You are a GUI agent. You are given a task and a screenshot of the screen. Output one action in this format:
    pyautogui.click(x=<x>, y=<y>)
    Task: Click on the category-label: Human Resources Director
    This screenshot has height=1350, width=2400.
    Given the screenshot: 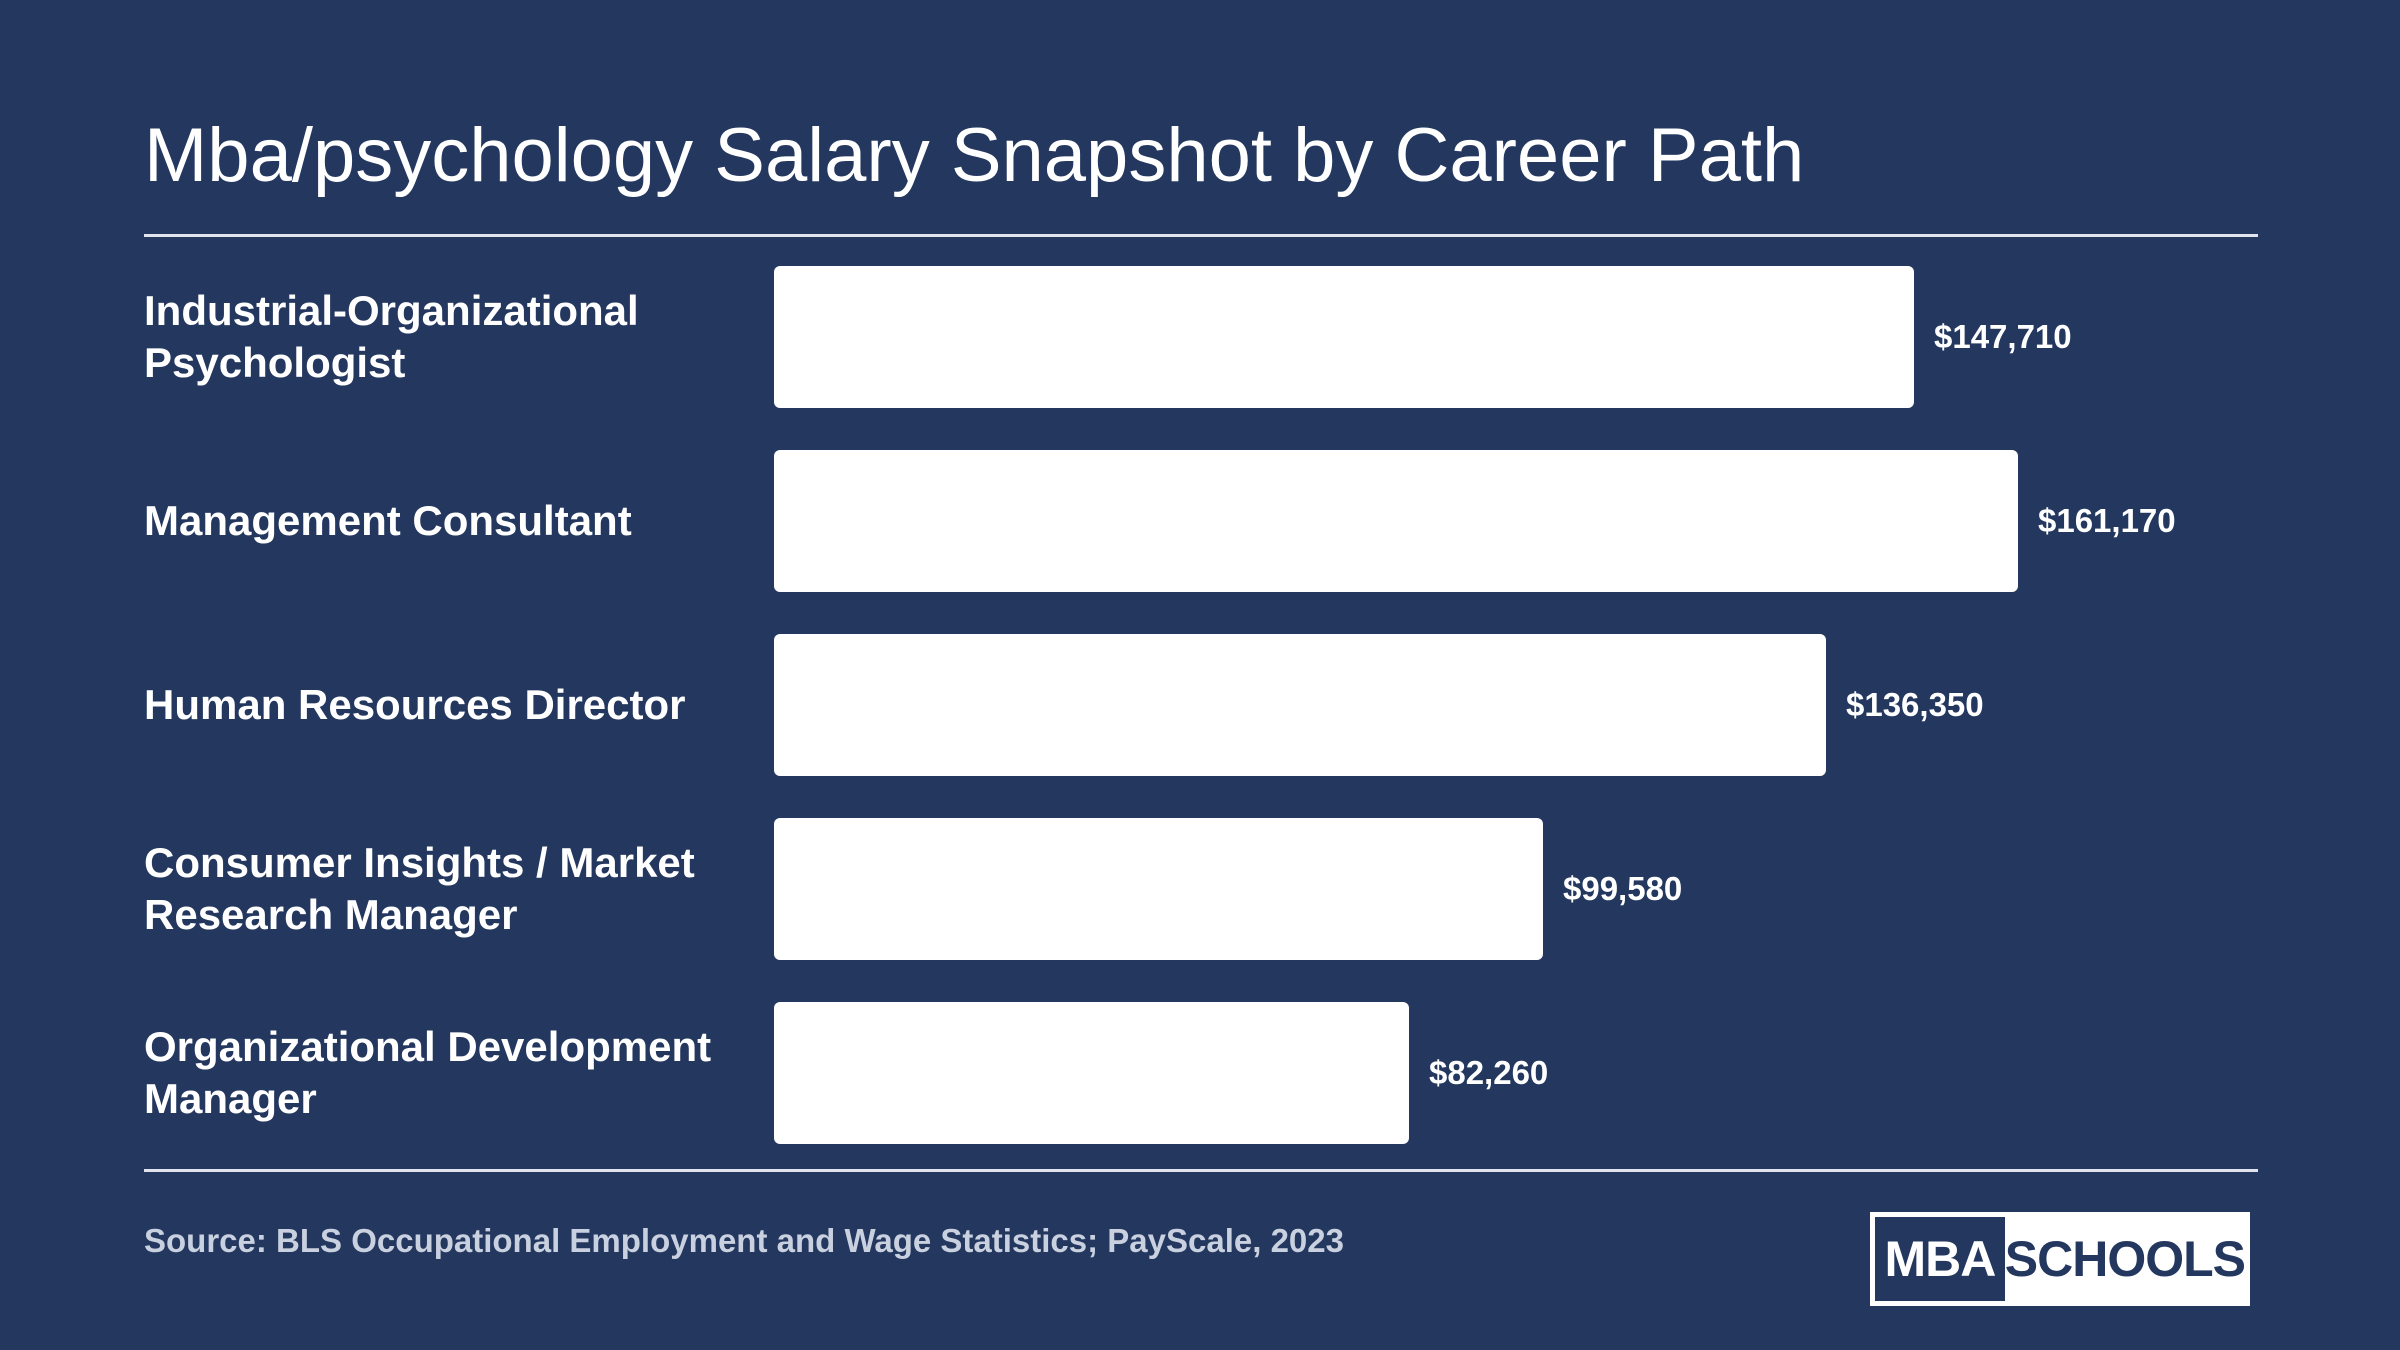 What is the action you would take?
    pyautogui.click(x=415, y=704)
    